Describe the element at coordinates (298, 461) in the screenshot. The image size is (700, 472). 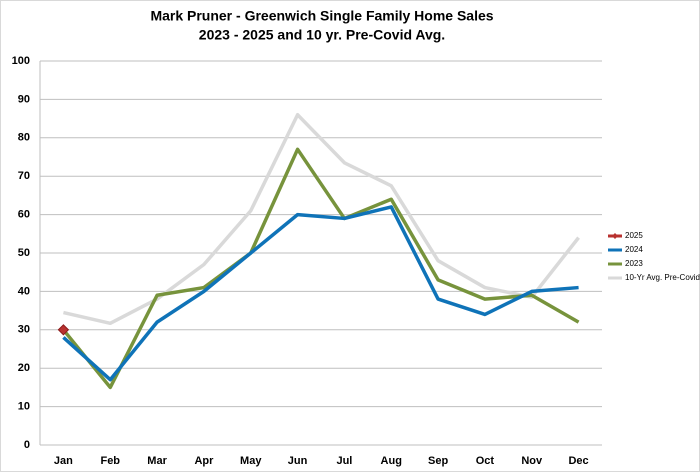
I see `x-tick-label: Jun` at that location.